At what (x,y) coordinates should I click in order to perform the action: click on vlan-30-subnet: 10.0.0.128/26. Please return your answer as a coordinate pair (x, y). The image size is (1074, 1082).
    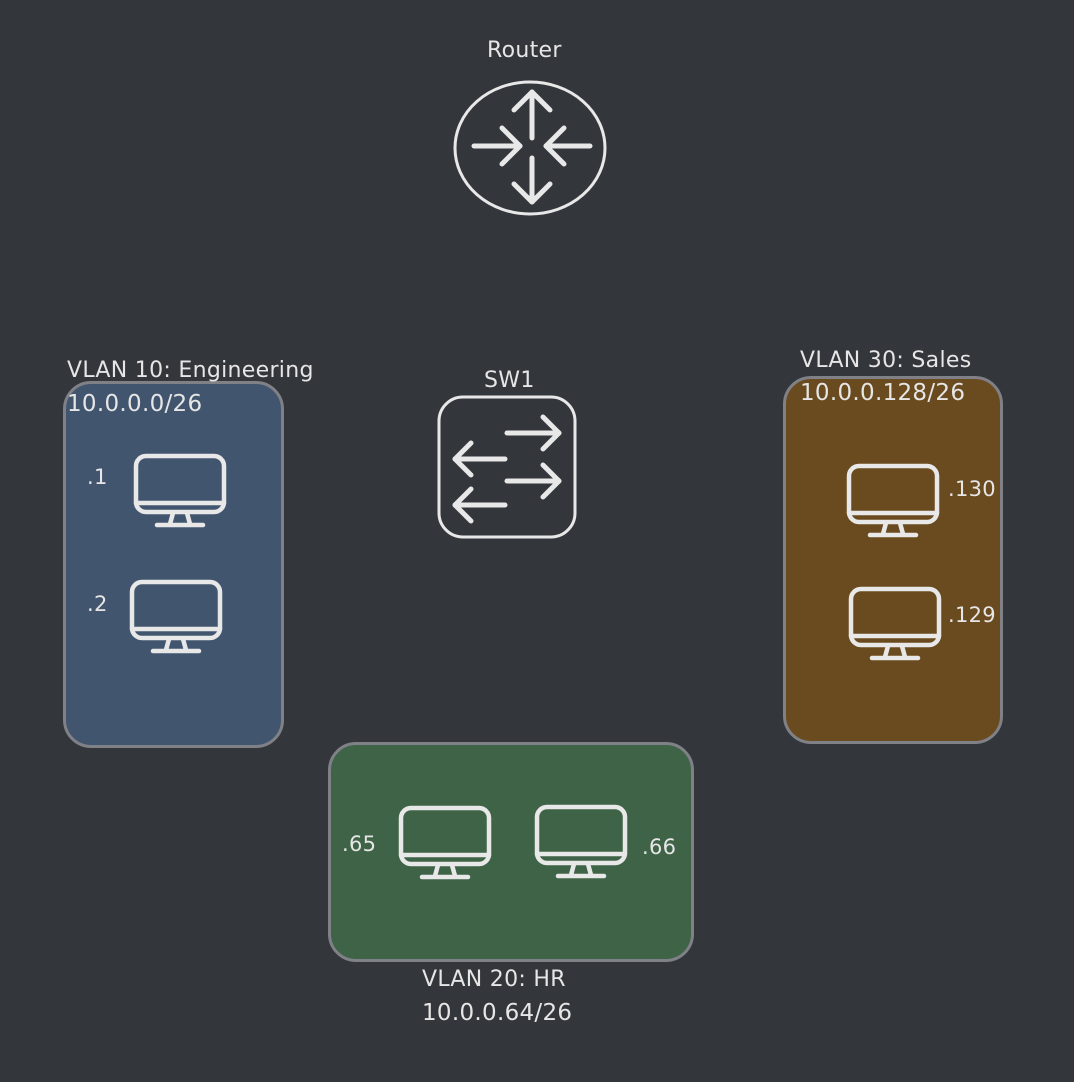
    Looking at the image, I should click on (883, 393).